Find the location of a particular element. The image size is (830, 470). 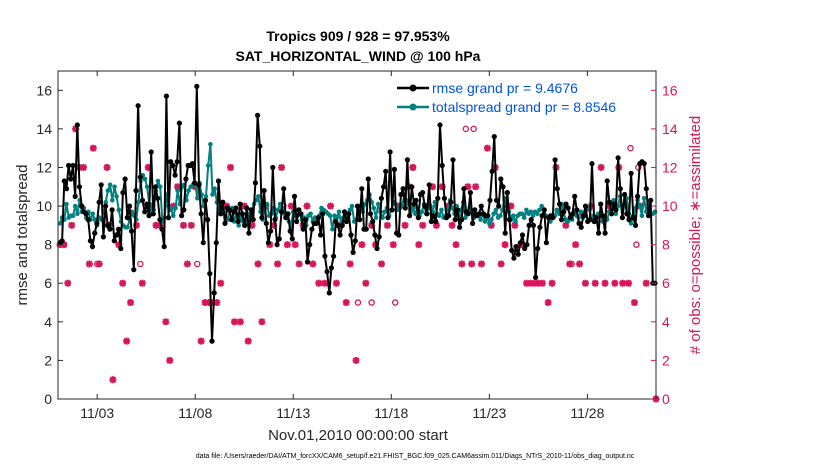

y-tick-label-left-6: 12 is located at coordinates (44, 167).